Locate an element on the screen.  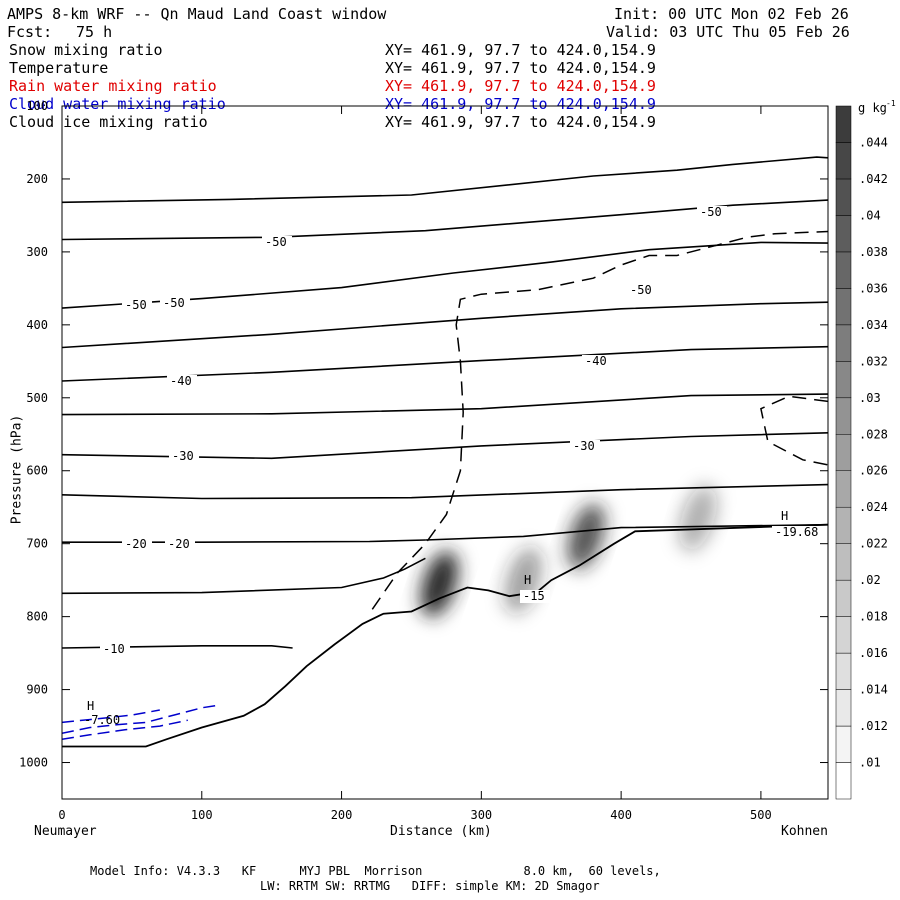
colorbar-tick-label: .044 is located at coordinates (873, 142).